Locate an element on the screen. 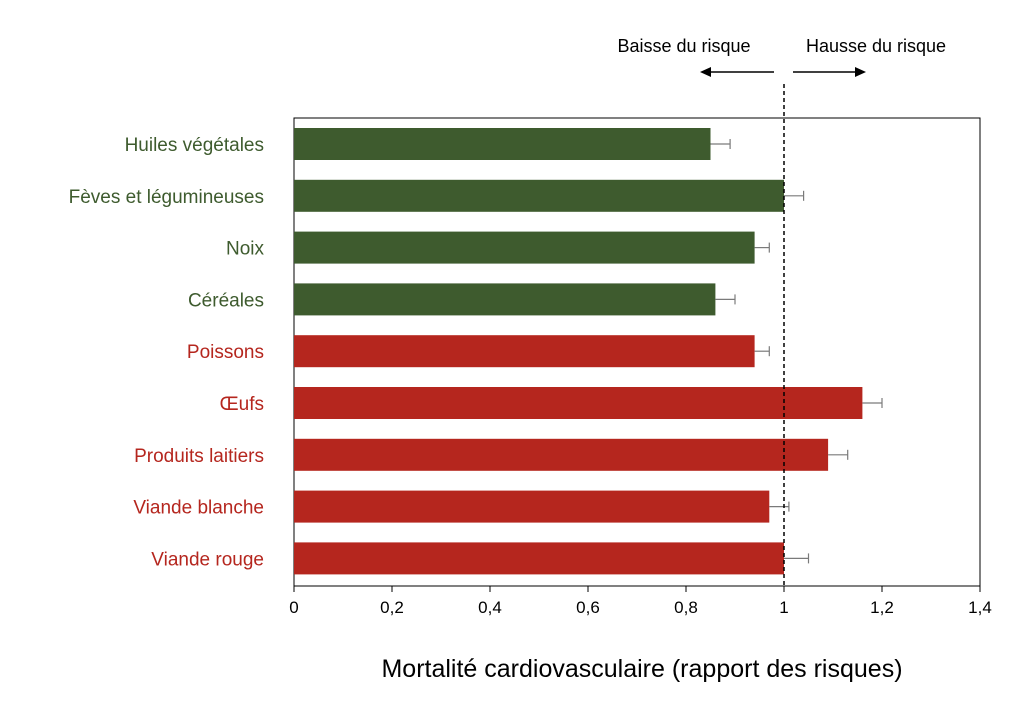 The image size is (1024, 705). error-bars-layer is located at coordinates (796, 351).